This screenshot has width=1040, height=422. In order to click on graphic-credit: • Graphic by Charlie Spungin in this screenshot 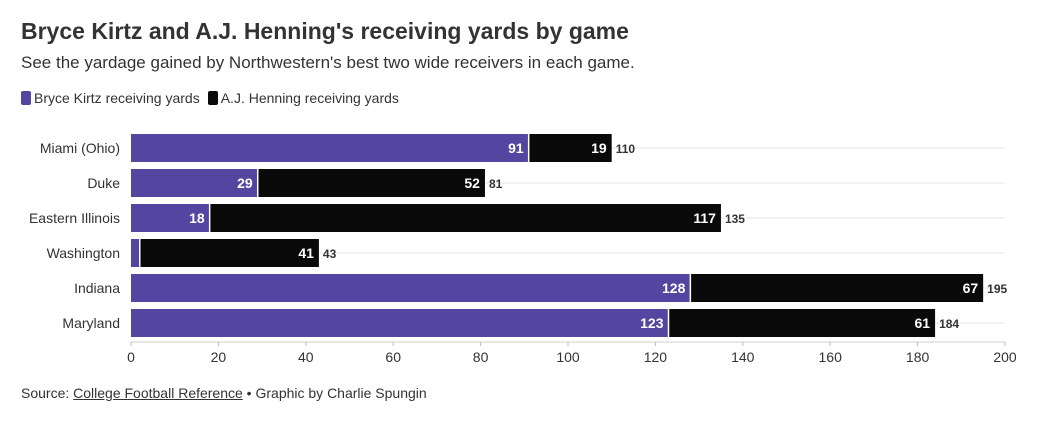, I will do `click(334, 393)`.